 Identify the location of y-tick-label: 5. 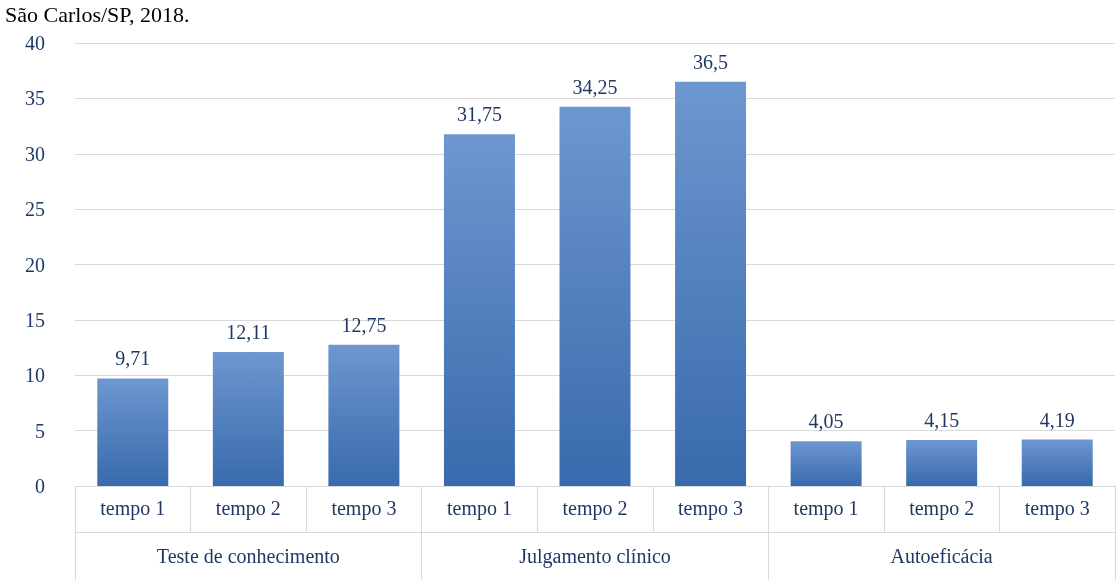
(40, 430).